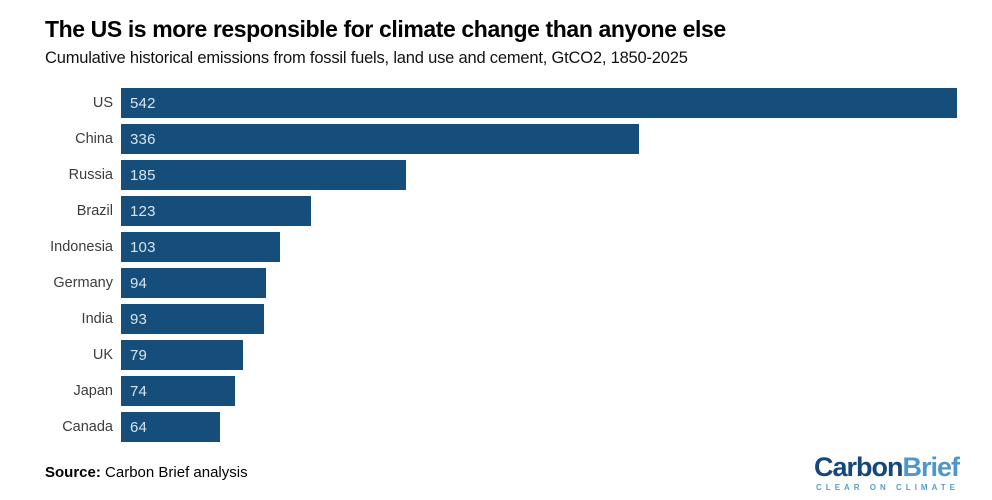  Describe the element at coordinates (143, 175) in the screenshot. I see `value-label: 185` at that location.